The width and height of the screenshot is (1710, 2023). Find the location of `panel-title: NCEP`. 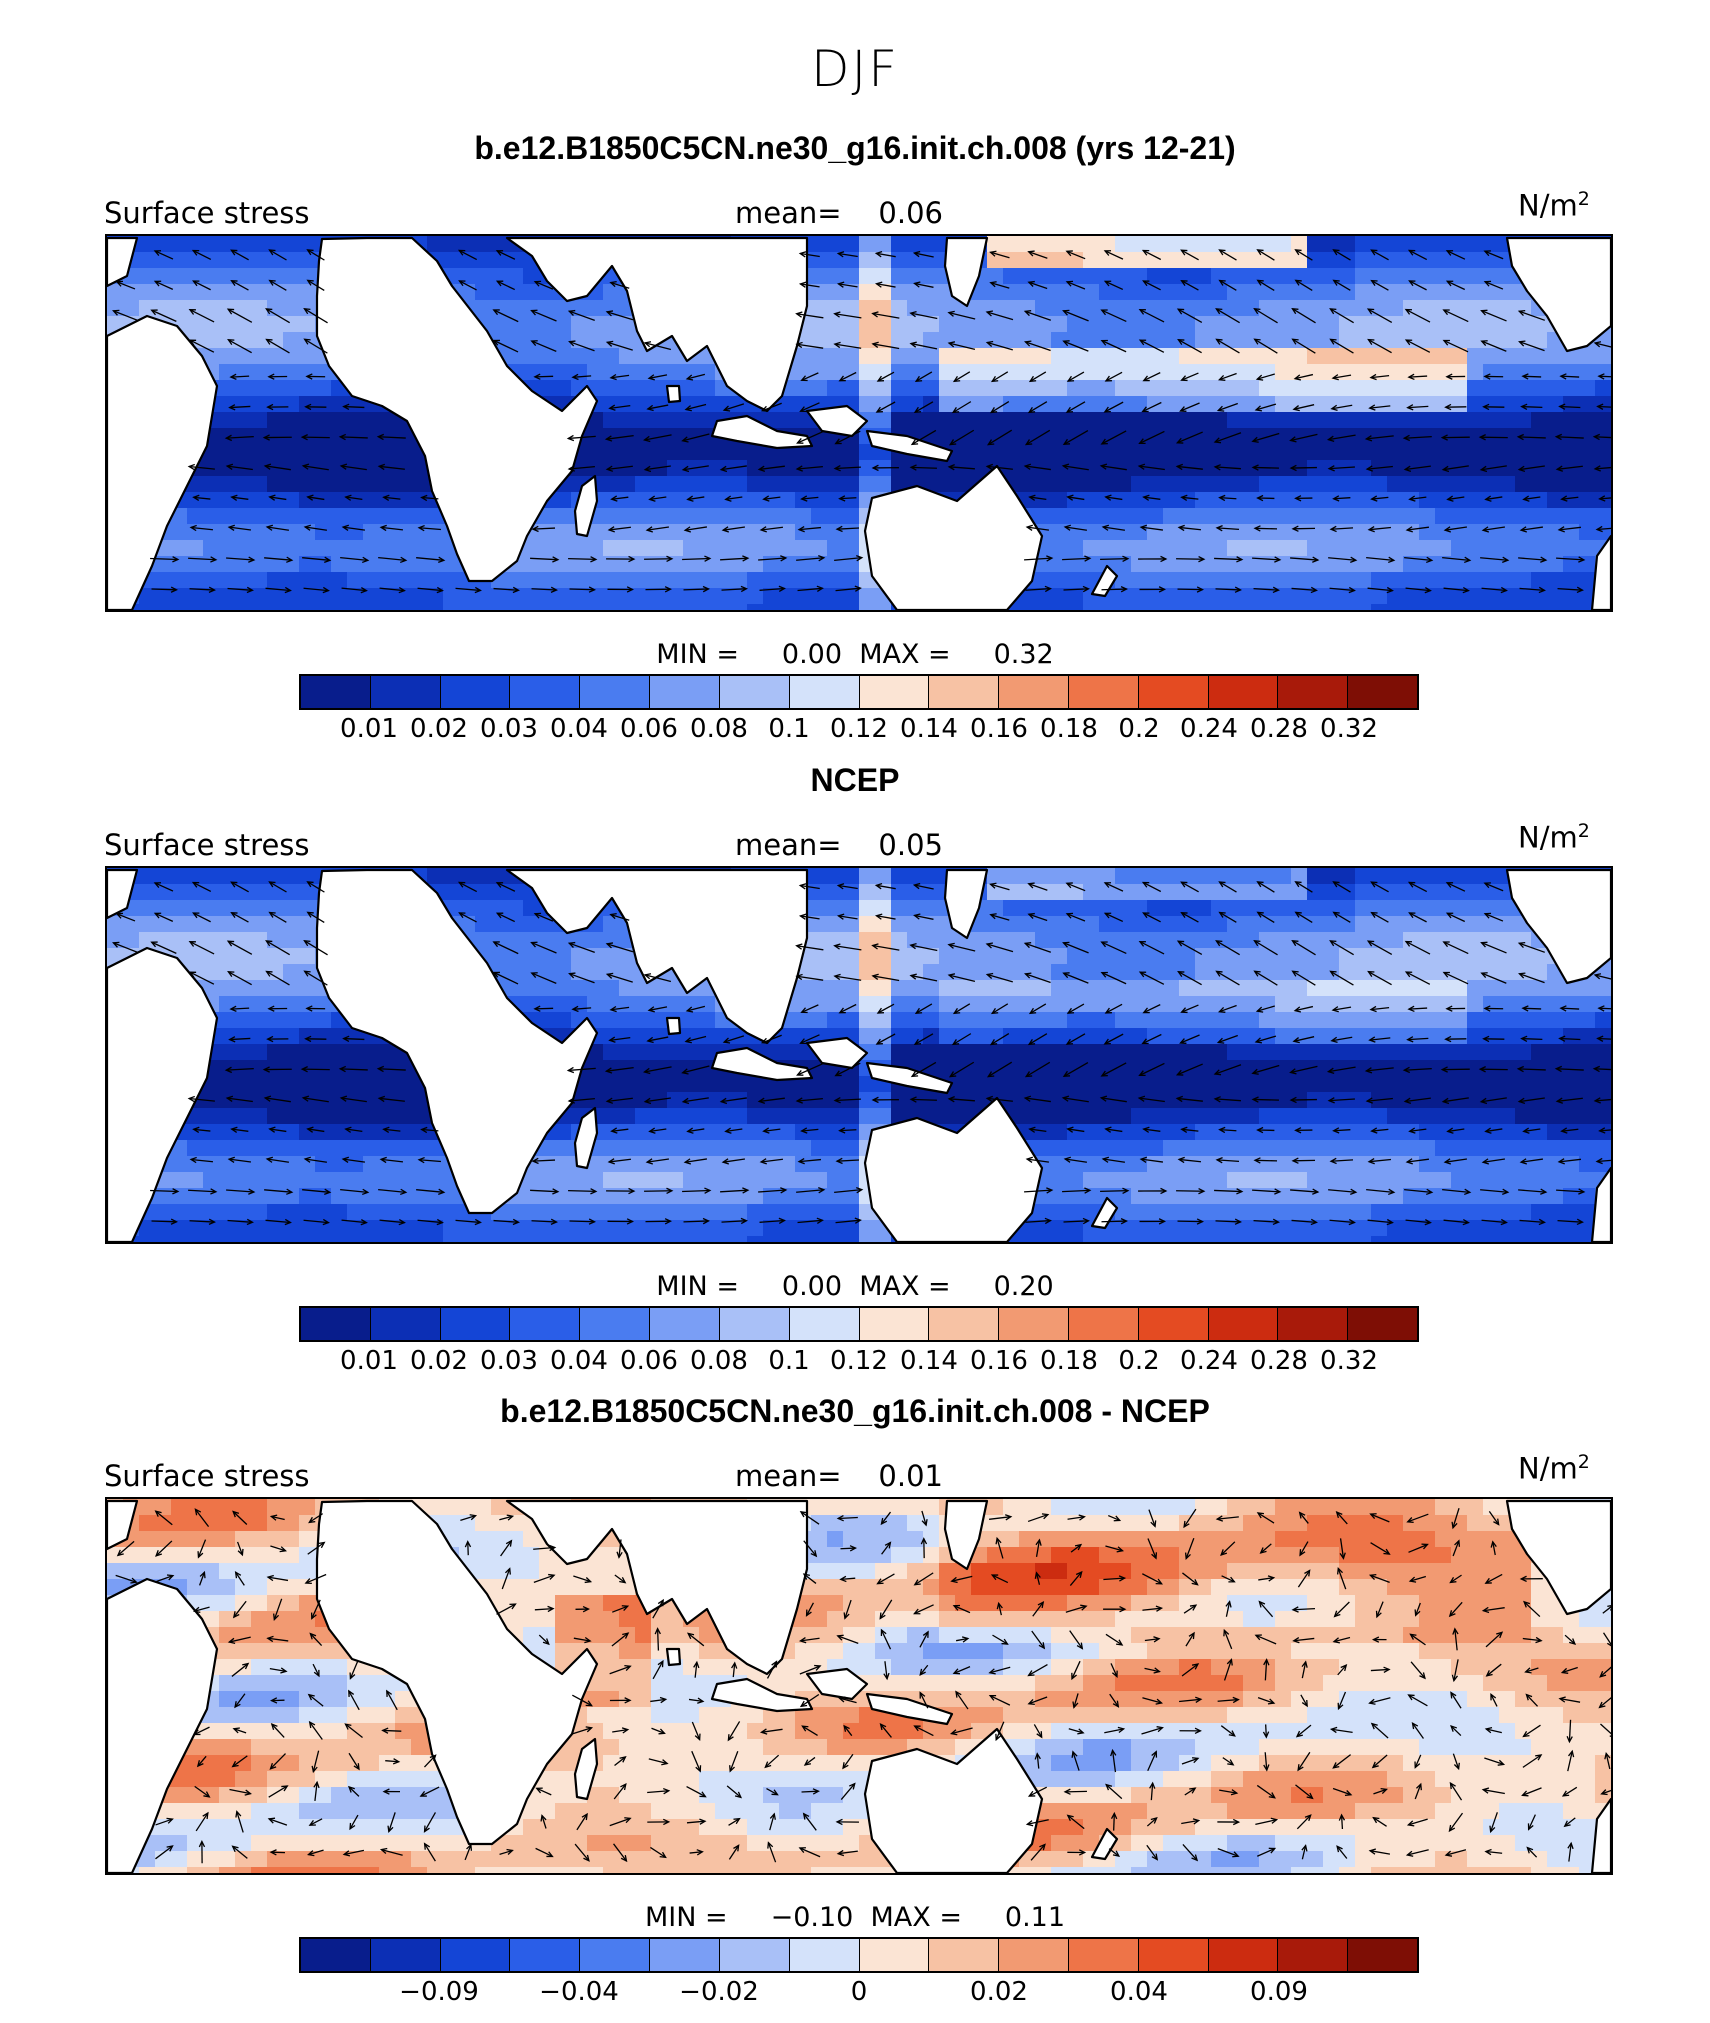

panel-title: NCEP is located at coordinates (855, 780).